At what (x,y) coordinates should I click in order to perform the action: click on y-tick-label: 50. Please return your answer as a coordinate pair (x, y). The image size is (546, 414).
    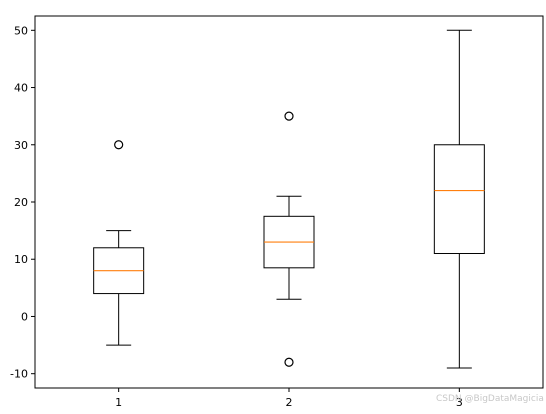
    Looking at the image, I should click on (21, 30).